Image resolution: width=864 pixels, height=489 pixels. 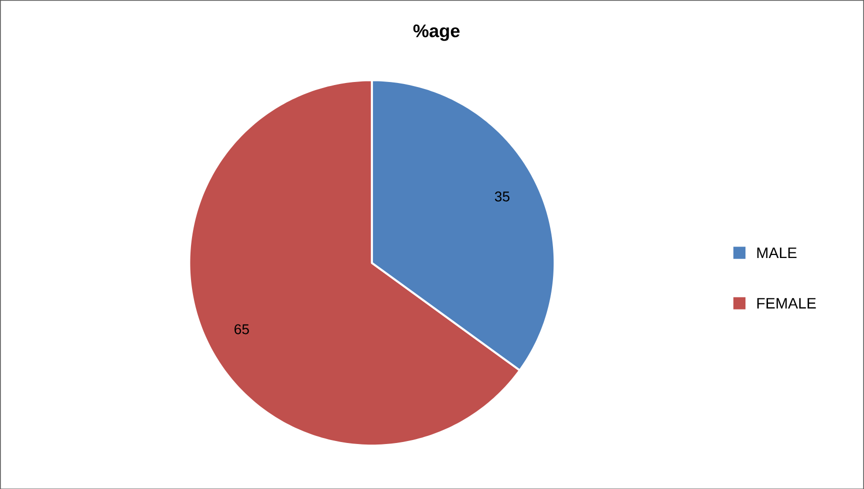 What do you see at coordinates (502, 196) in the screenshot?
I see `data-label: 35` at bounding box center [502, 196].